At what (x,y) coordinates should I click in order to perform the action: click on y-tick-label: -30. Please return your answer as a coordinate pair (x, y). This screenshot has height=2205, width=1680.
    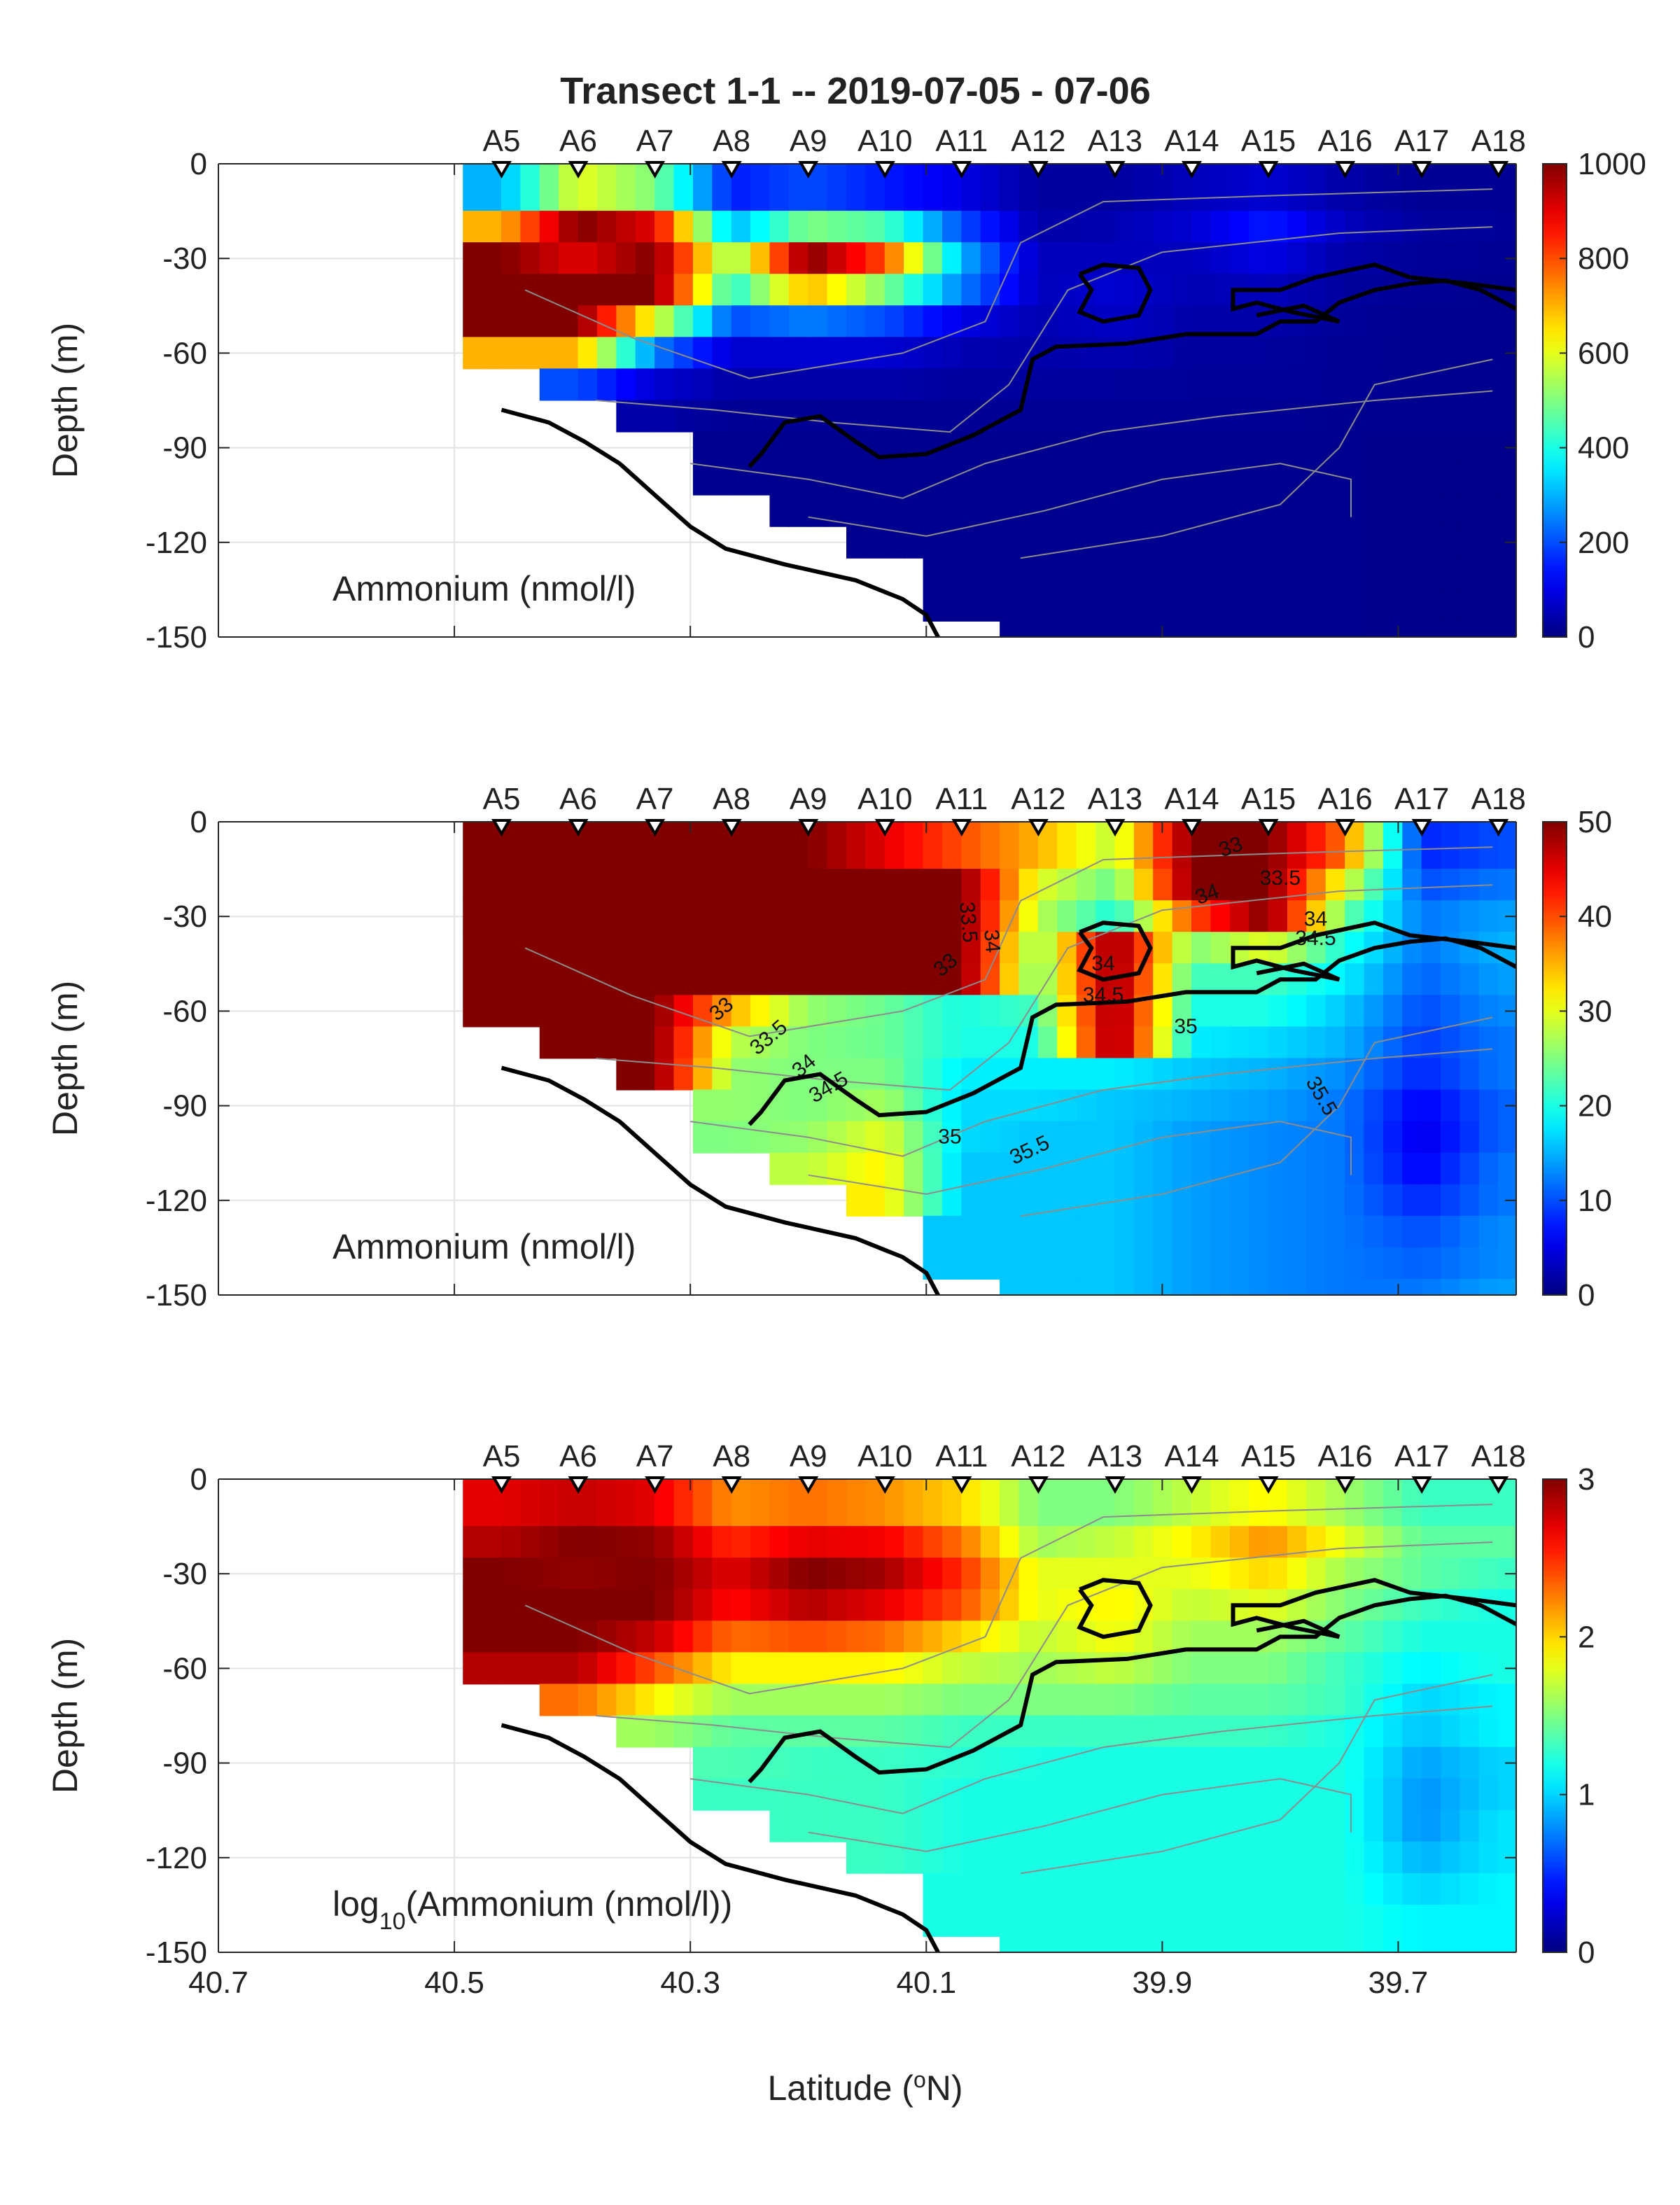
    Looking at the image, I should click on (184, 1574).